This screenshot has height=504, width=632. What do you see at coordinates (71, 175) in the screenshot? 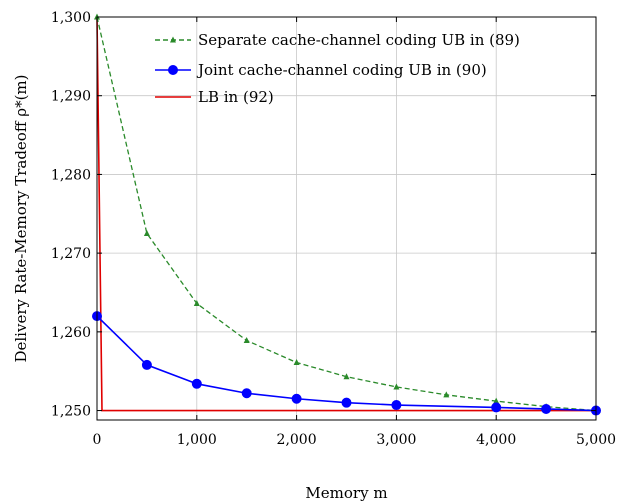
I see `y-tick-label: 1,280` at bounding box center [71, 175].